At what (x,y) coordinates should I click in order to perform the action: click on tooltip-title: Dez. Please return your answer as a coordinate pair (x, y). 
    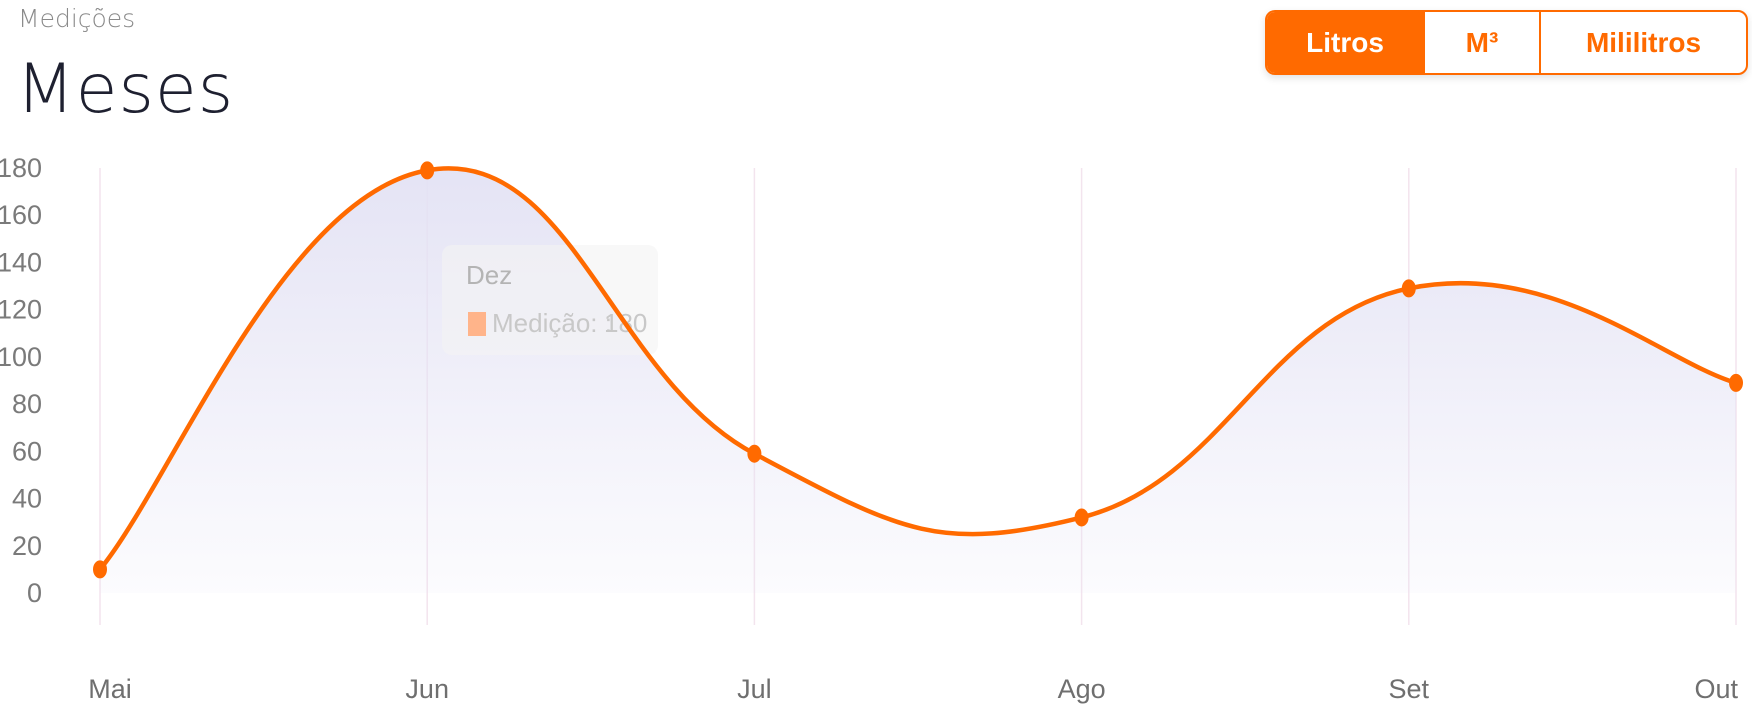
    Looking at the image, I should click on (489, 275).